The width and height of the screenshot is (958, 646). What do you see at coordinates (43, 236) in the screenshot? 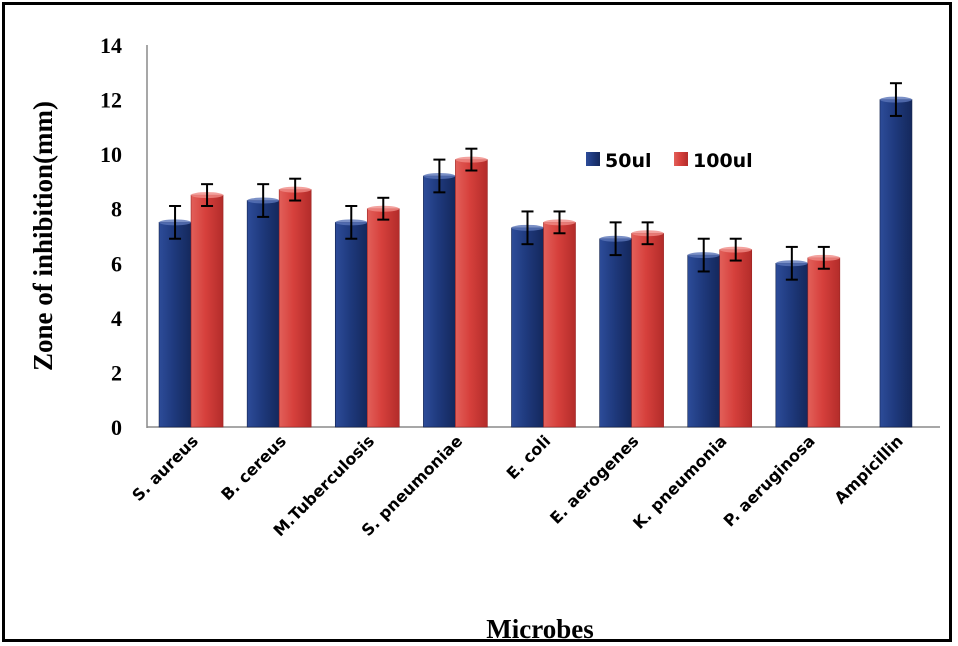
I see `y-axis-title: Zone of inhibition(mm)` at bounding box center [43, 236].